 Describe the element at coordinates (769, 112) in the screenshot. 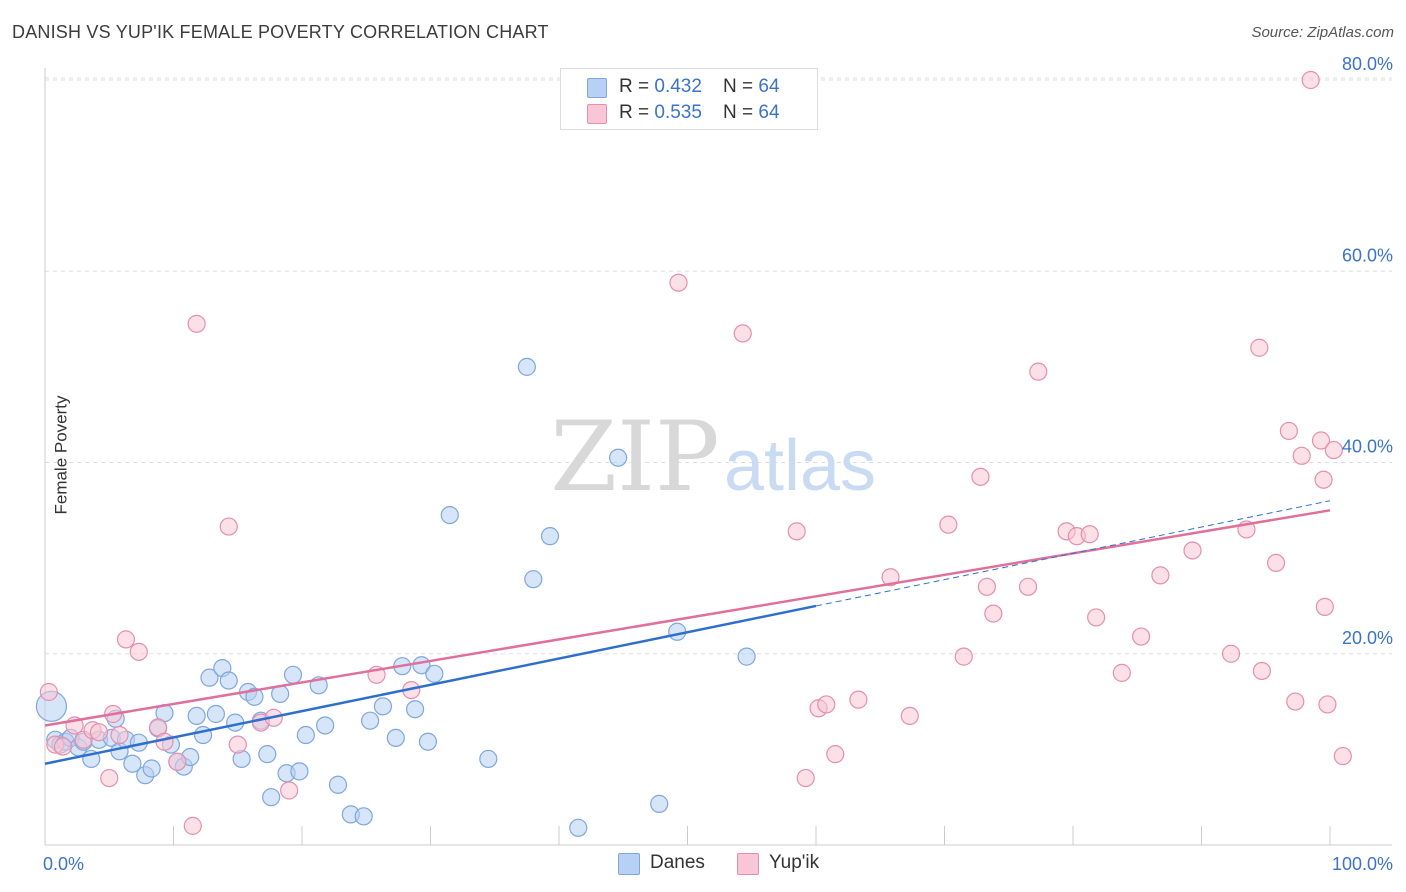

I see `yupik-n-value: 64` at that location.